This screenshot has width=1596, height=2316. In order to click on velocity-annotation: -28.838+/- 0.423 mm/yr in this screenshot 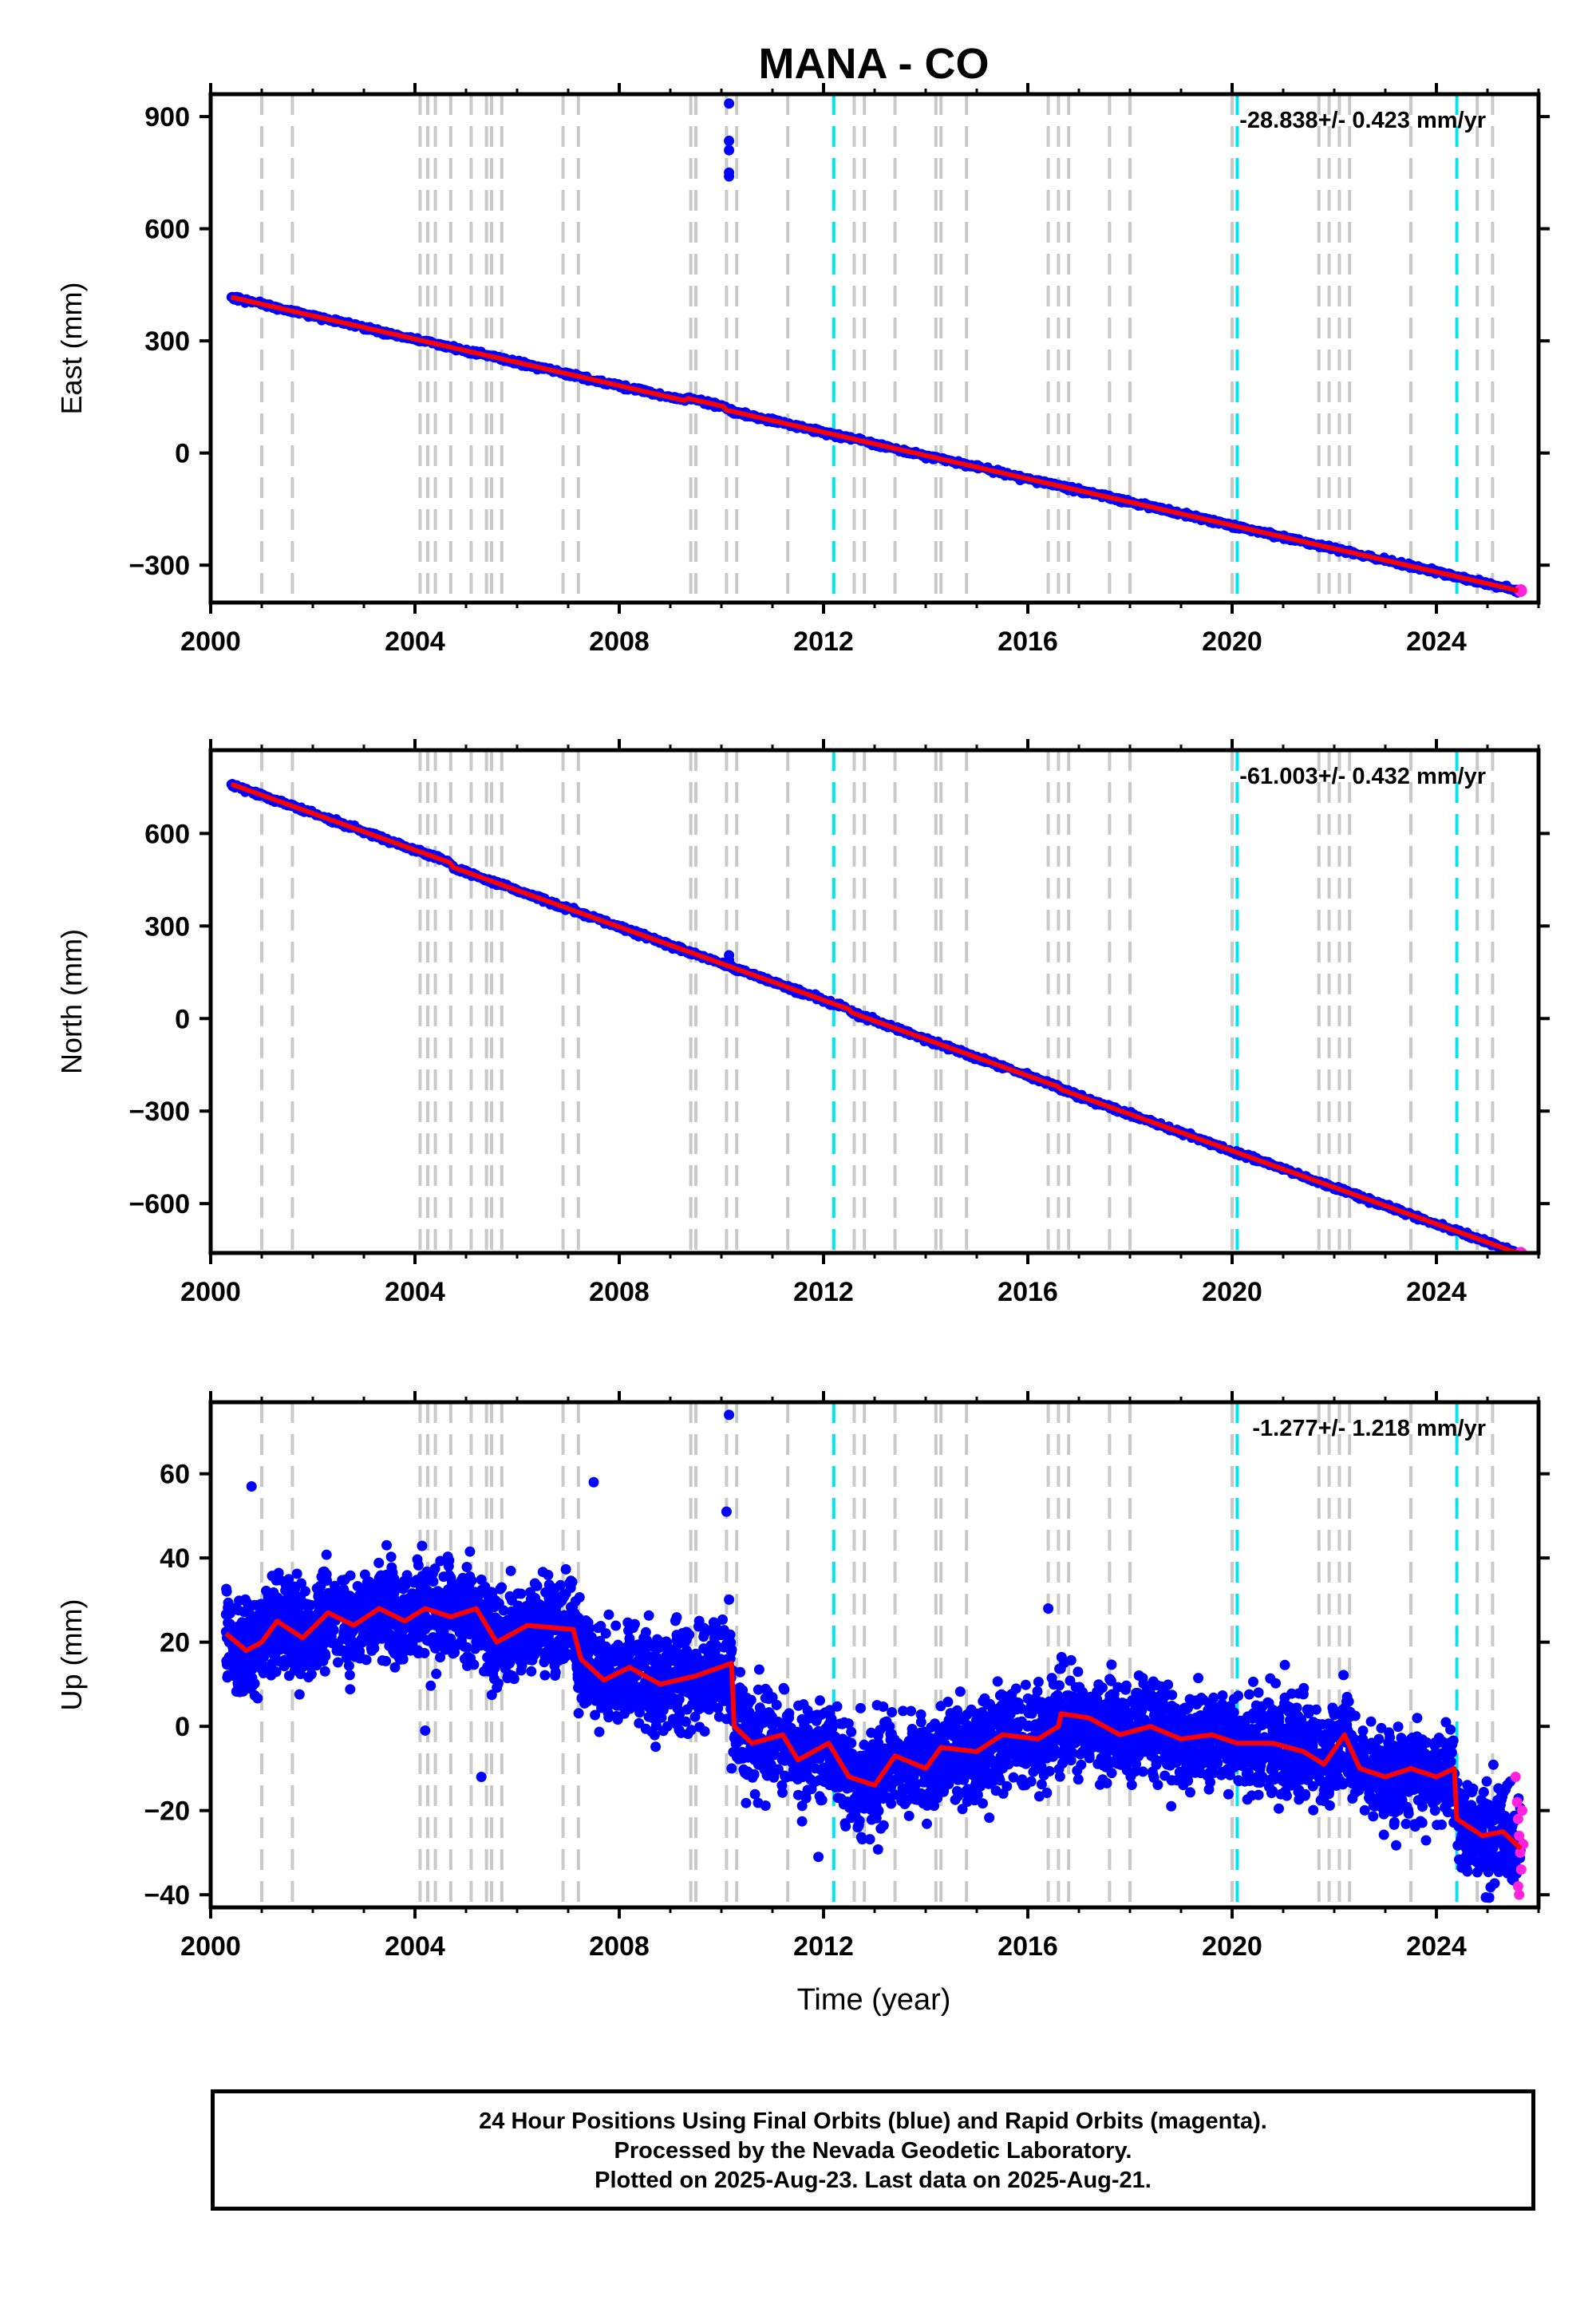, I will do `click(1362, 120)`.